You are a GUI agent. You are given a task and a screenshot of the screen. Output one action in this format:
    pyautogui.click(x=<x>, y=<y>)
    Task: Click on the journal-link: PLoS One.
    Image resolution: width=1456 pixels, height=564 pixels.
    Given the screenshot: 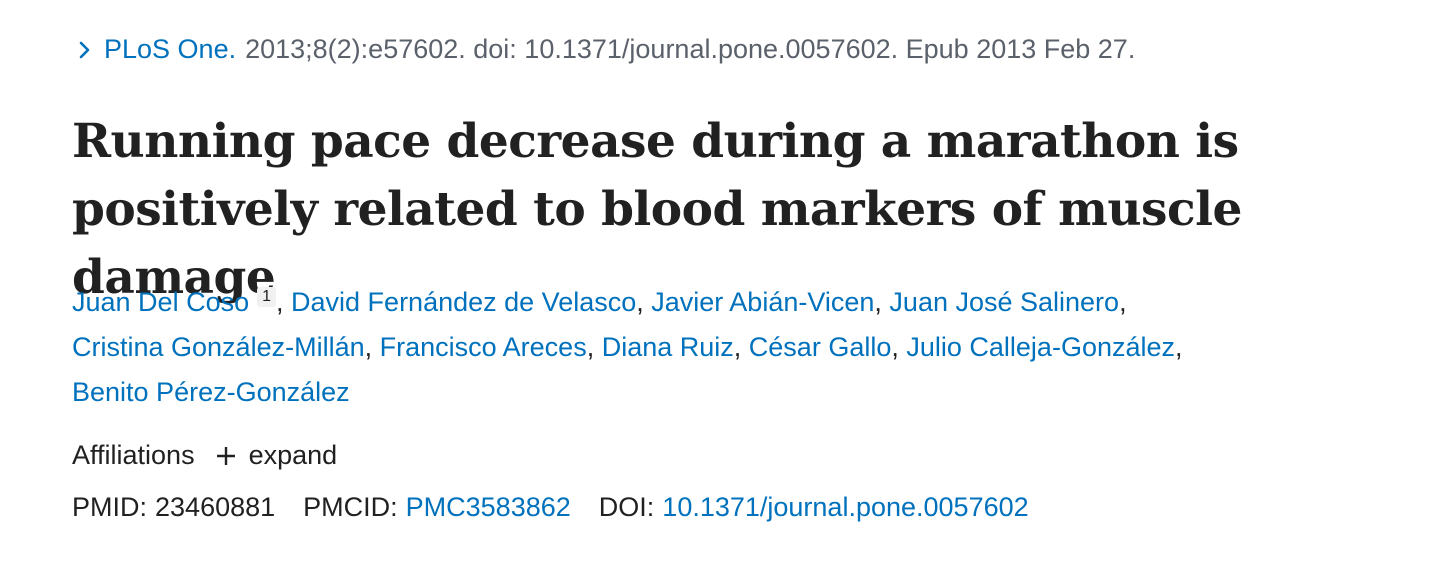 What is the action you would take?
    pyautogui.click(x=170, y=49)
    